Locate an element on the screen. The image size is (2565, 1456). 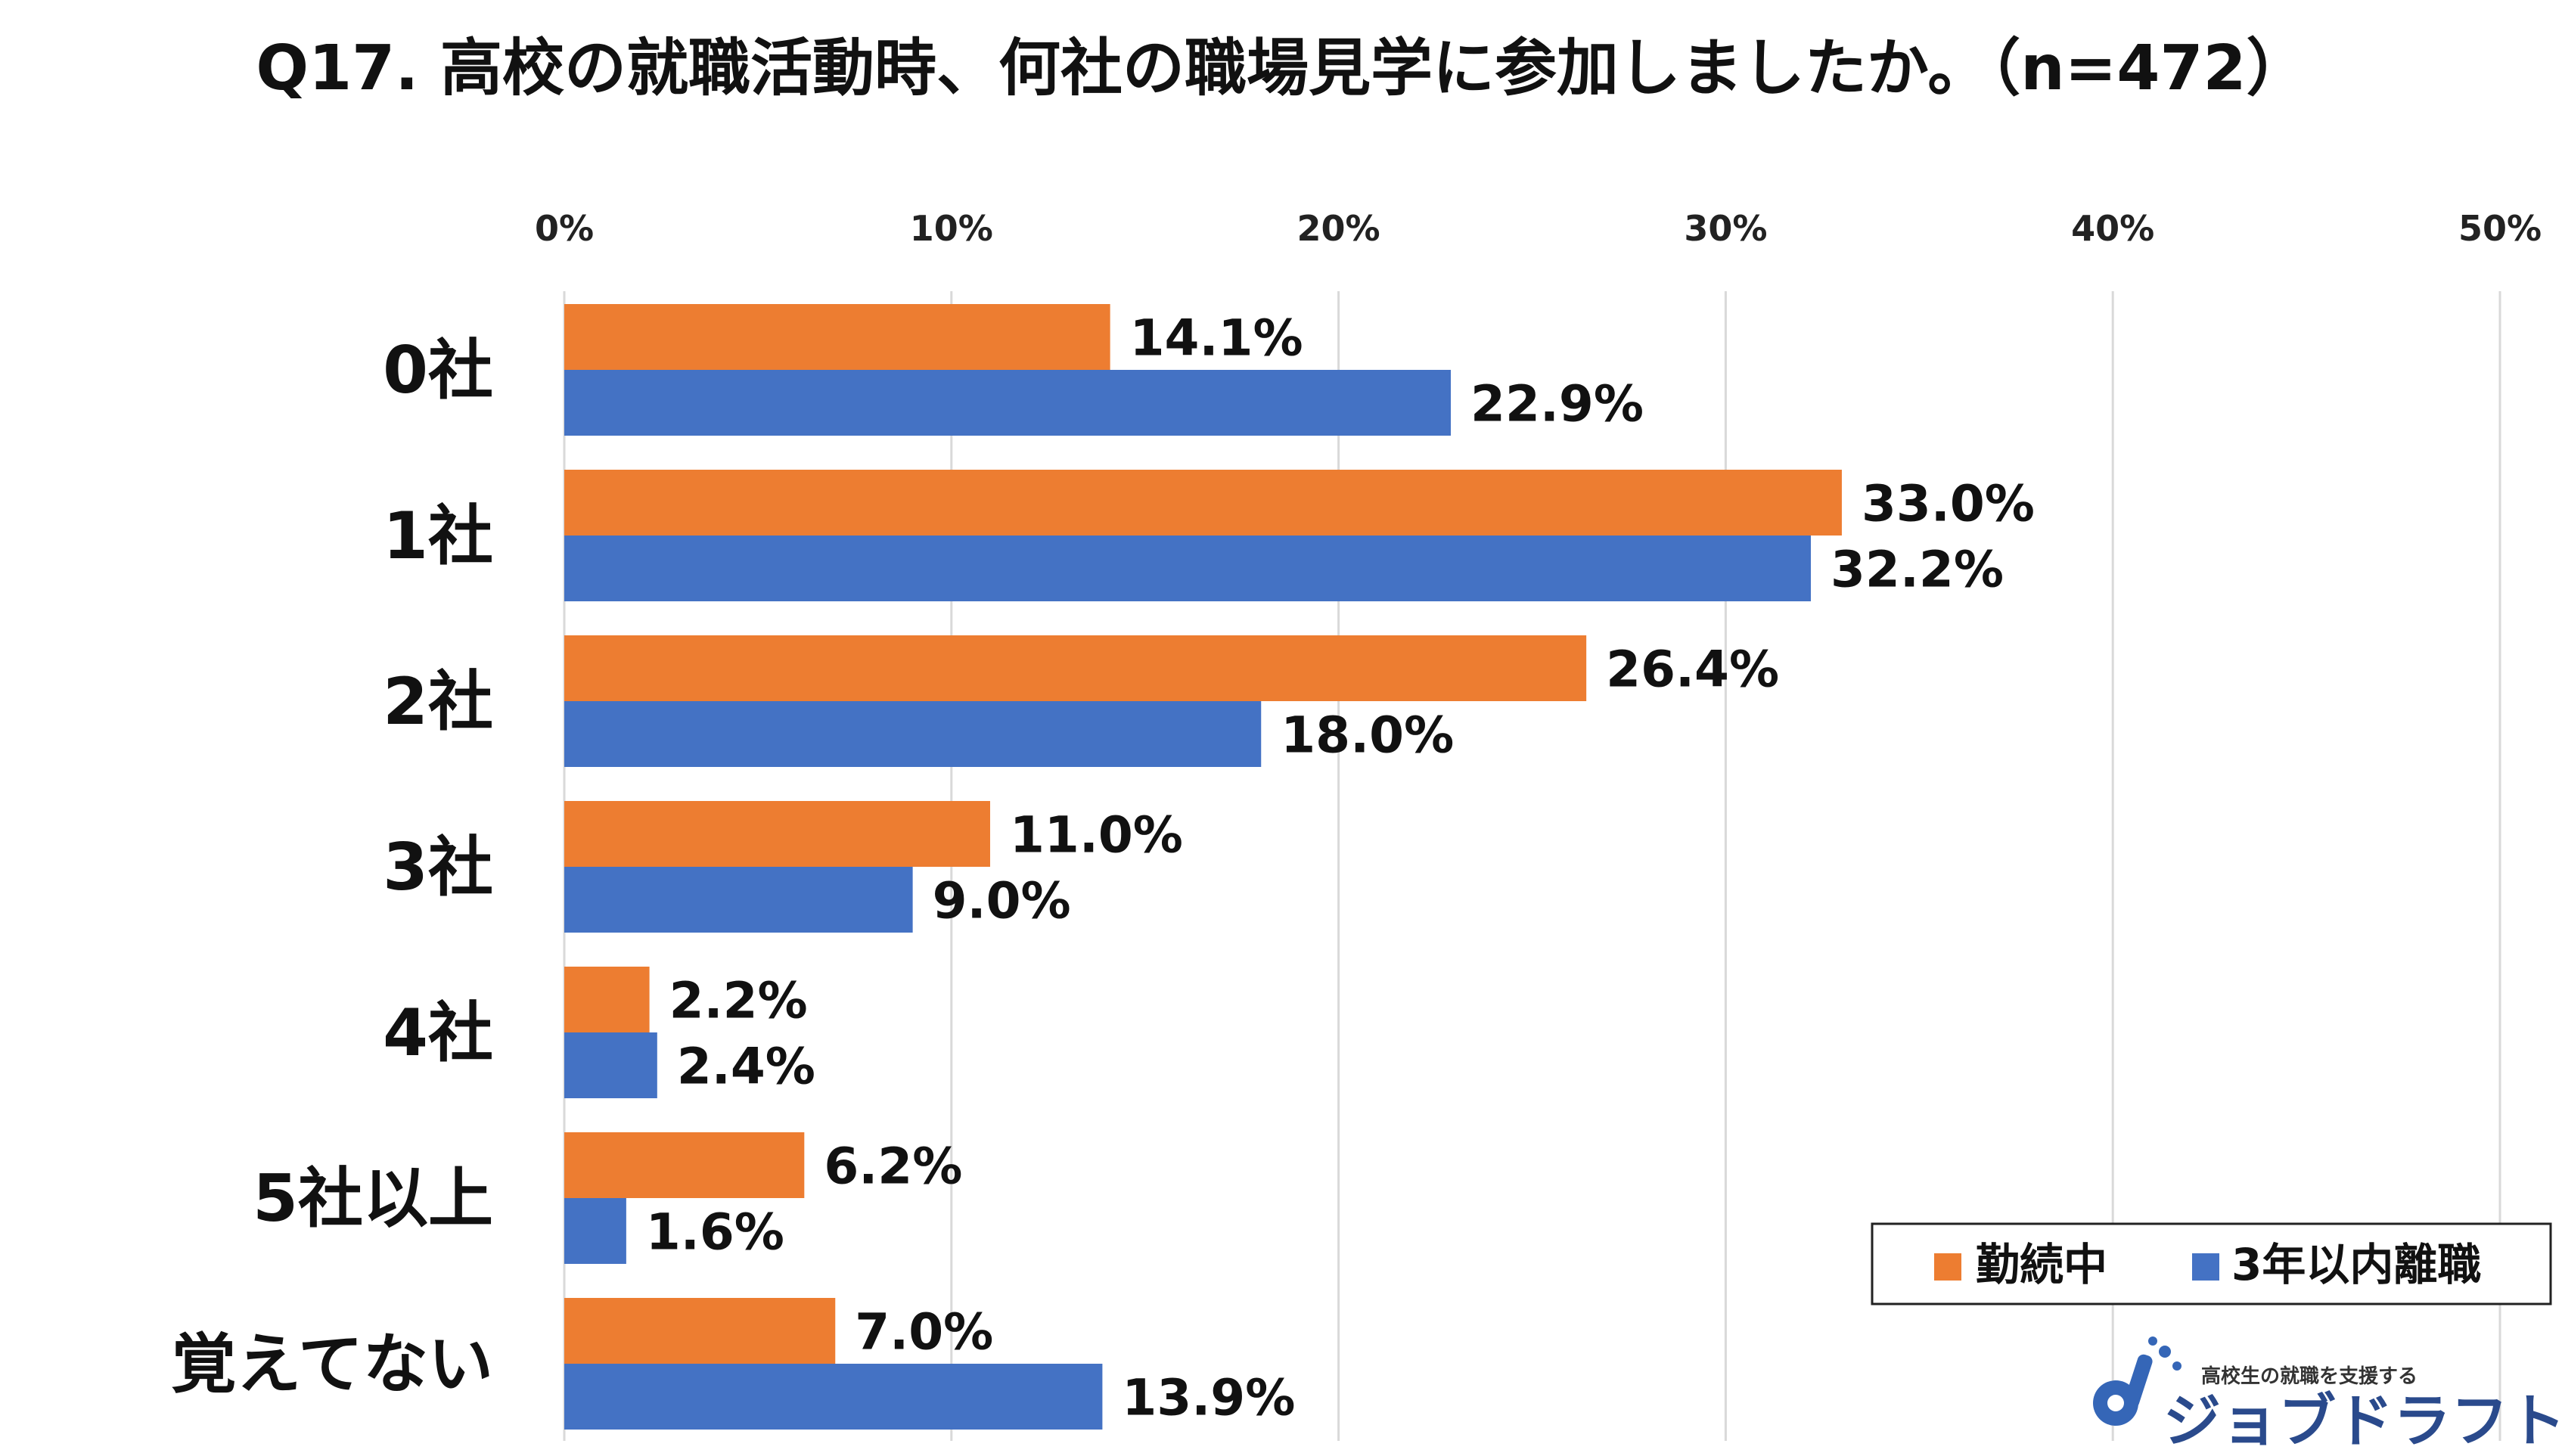
data-label: 32.2% is located at coordinates (1917, 570).